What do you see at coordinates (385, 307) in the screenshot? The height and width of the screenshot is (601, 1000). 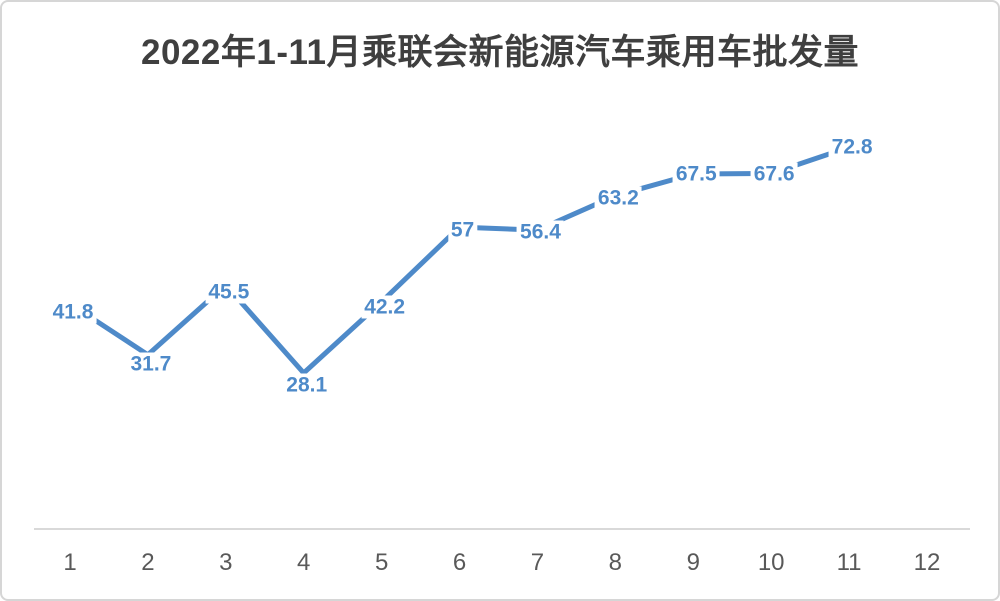 I see `data-label: 42.2` at bounding box center [385, 307].